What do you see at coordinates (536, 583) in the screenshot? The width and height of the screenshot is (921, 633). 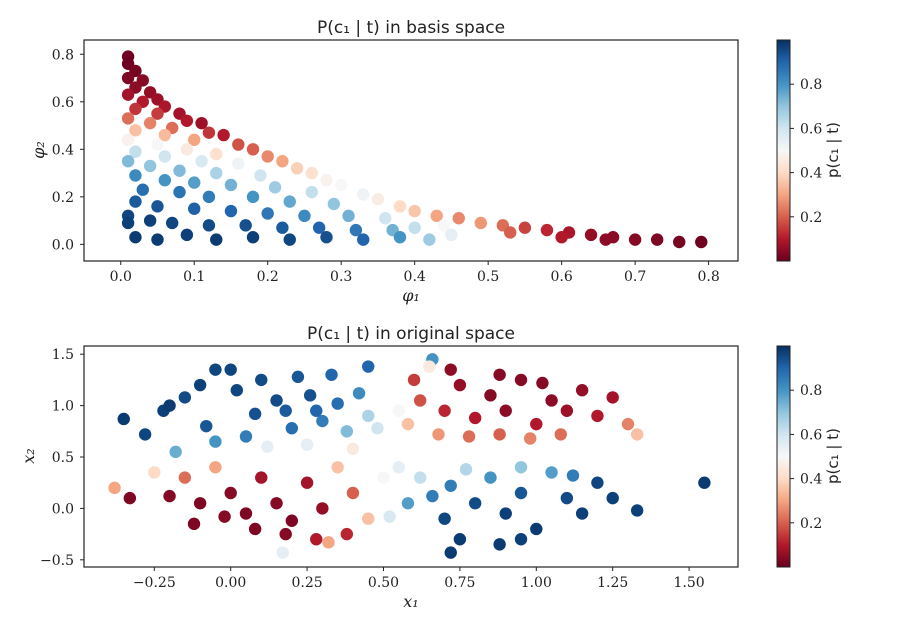 I see `x-tick-label: 1.00` at bounding box center [536, 583].